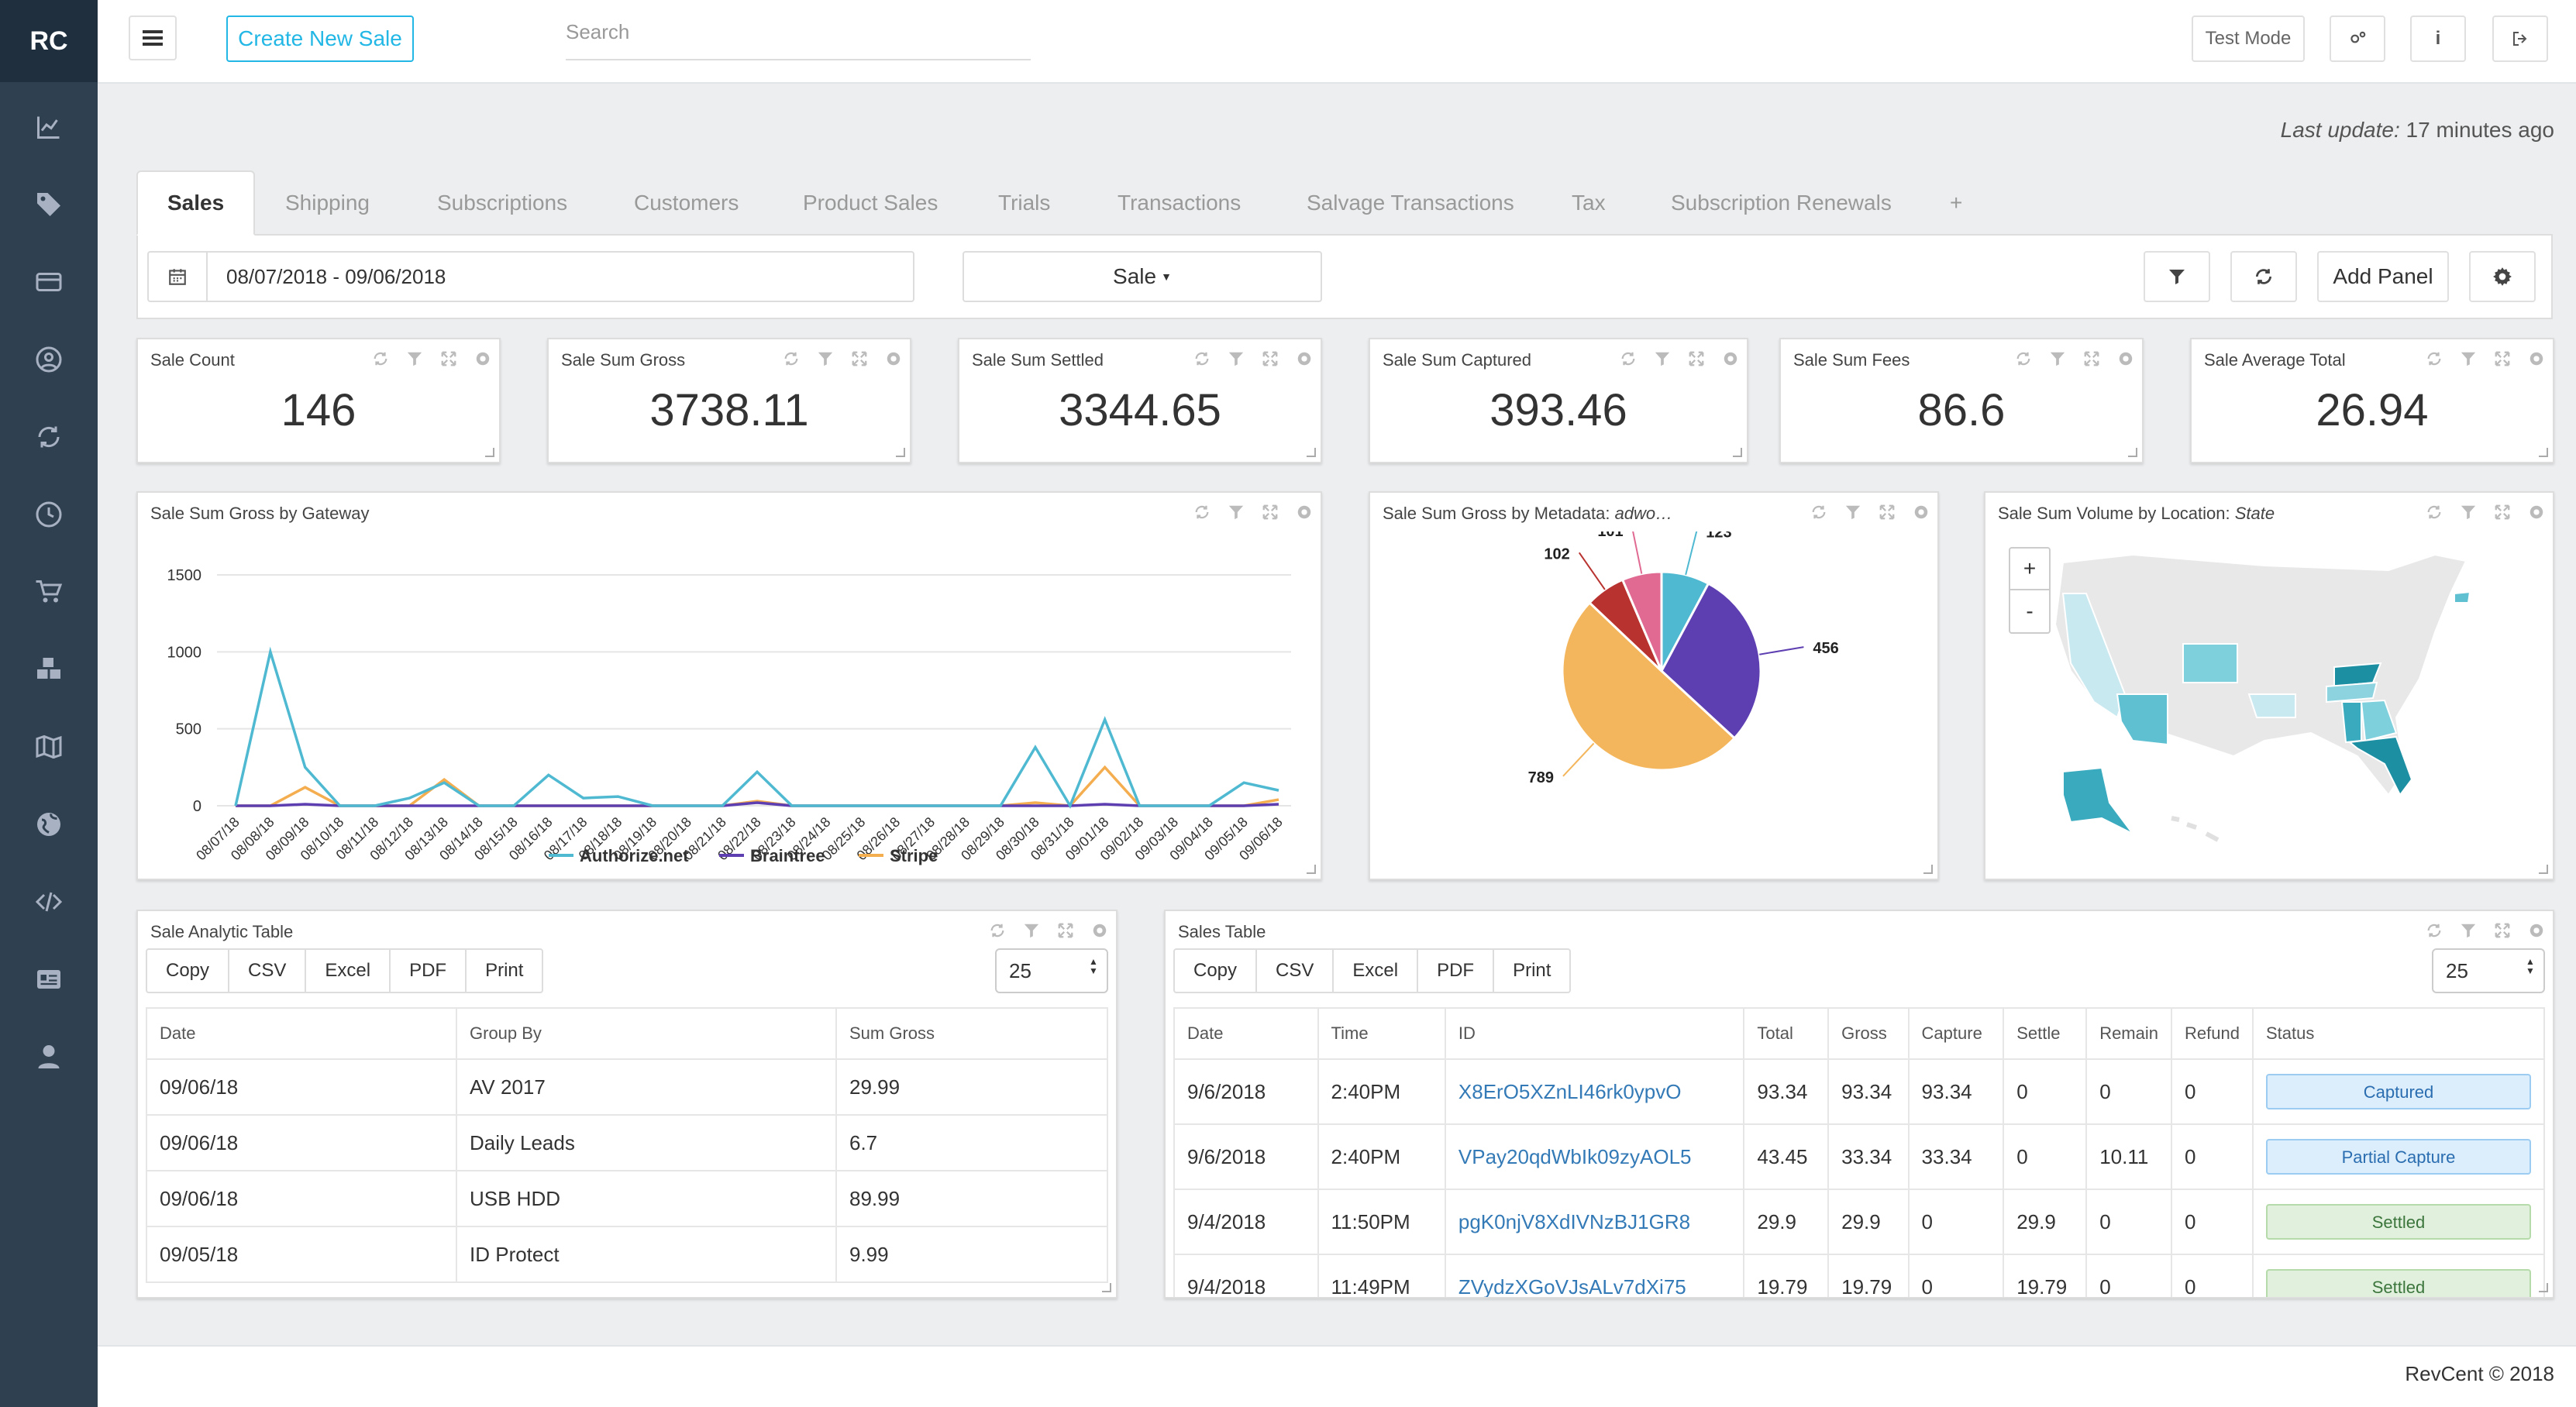  Describe the element at coordinates (2263, 277) in the screenshot. I see `refresh-button` at that location.